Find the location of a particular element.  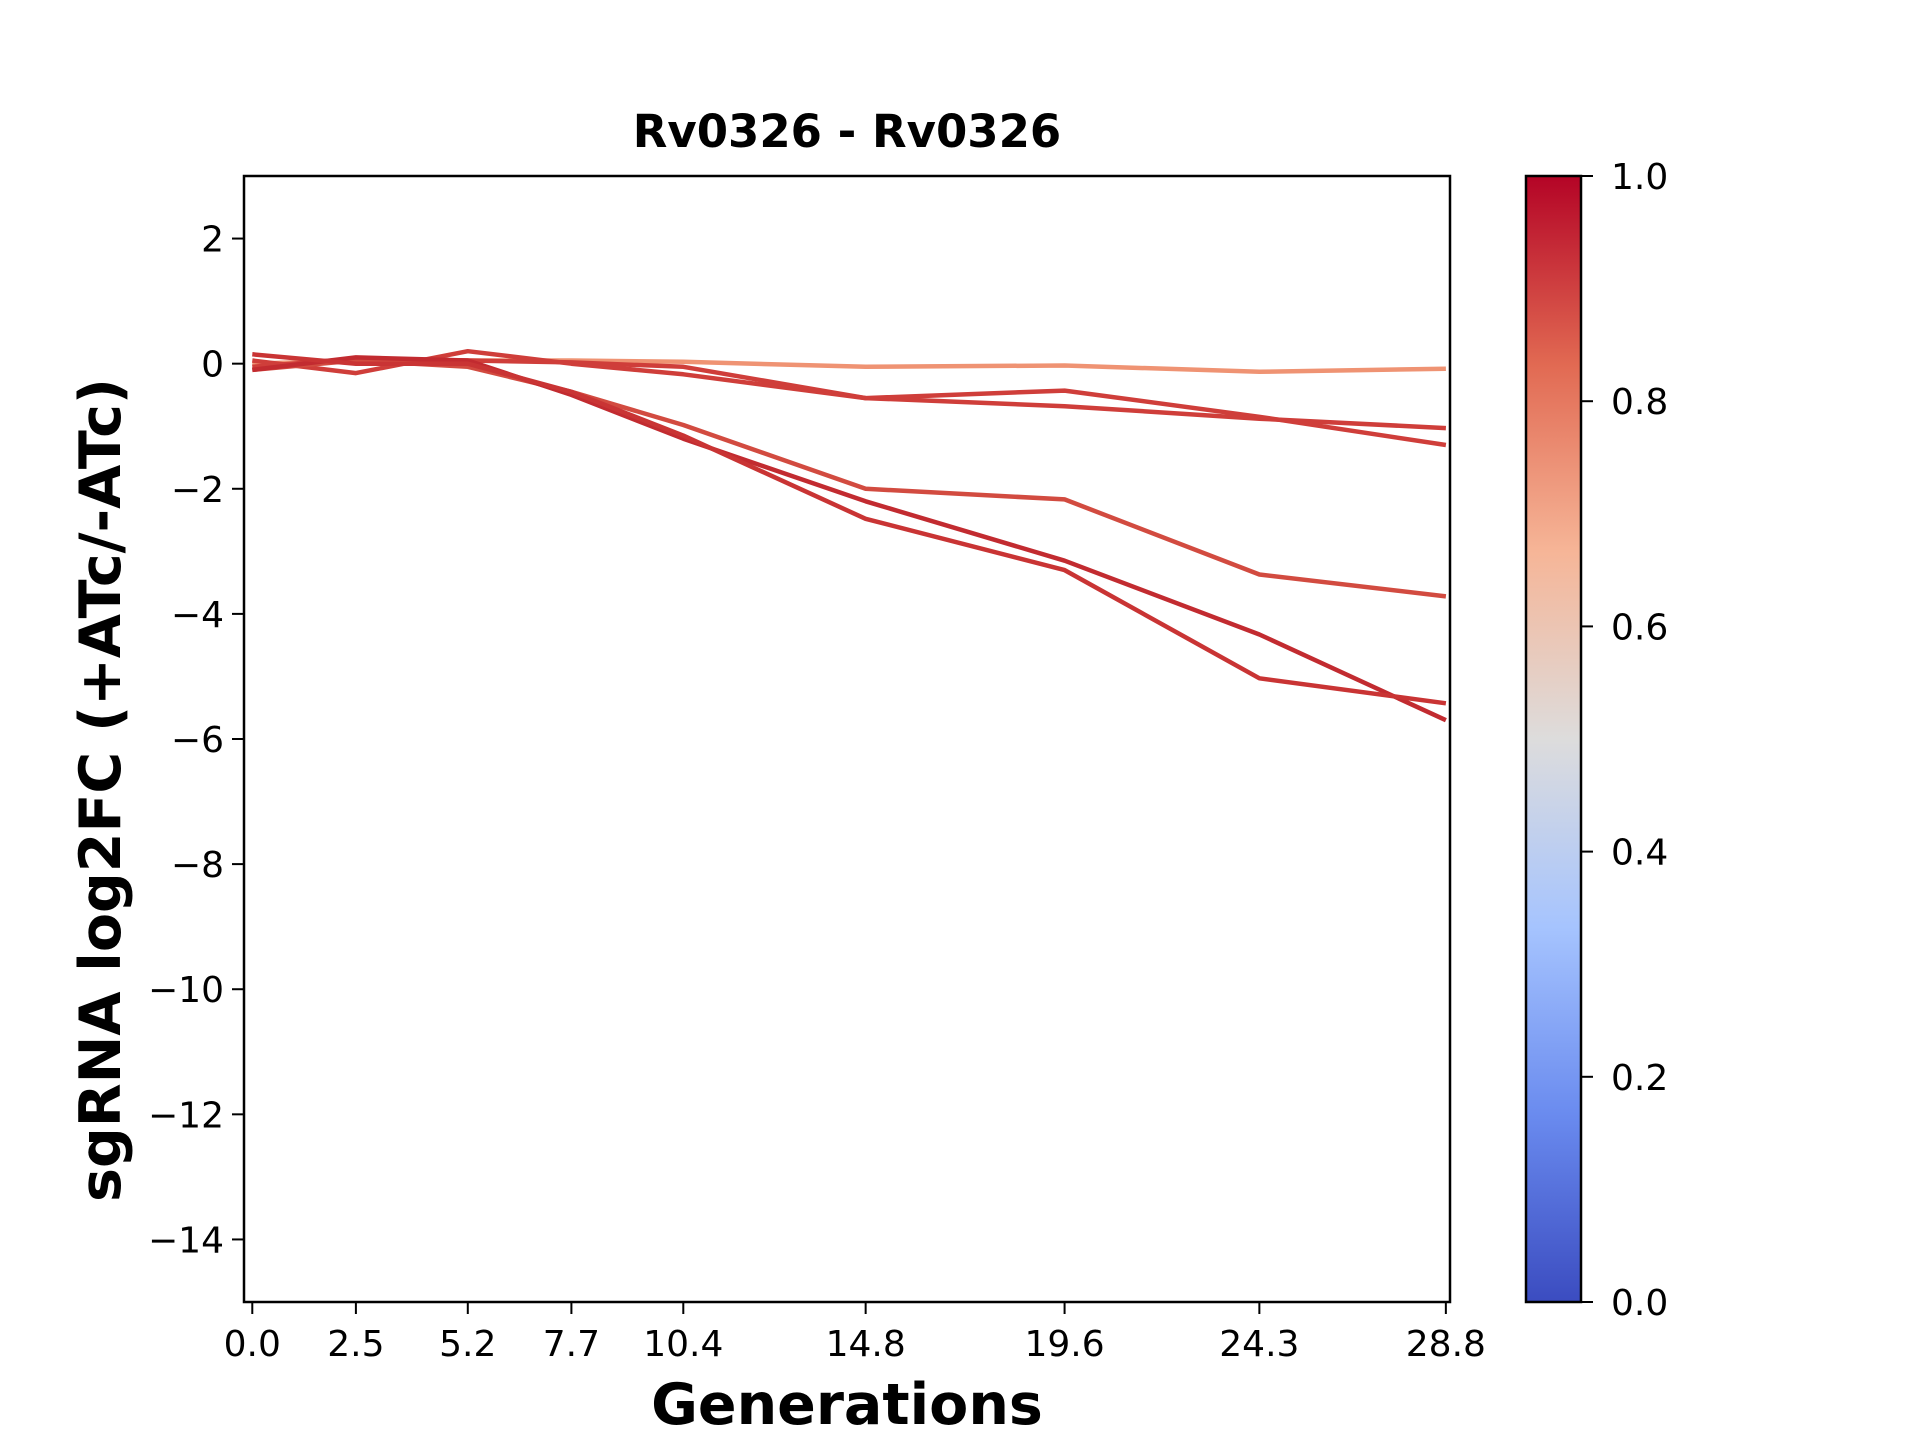

y-tick-label: −6 is located at coordinates (197, 740).